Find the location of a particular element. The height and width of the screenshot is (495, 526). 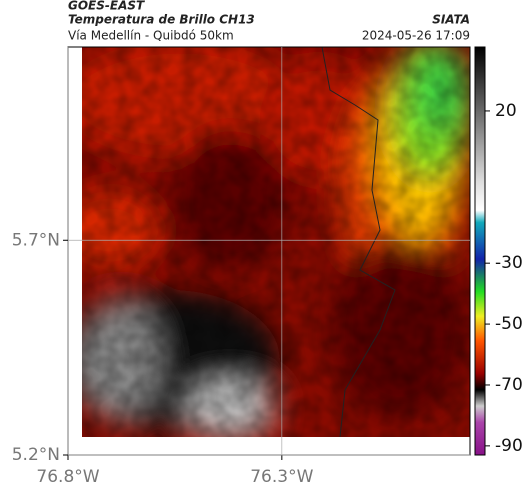

x-tick-label: 76.3°W is located at coordinates (281, 477).